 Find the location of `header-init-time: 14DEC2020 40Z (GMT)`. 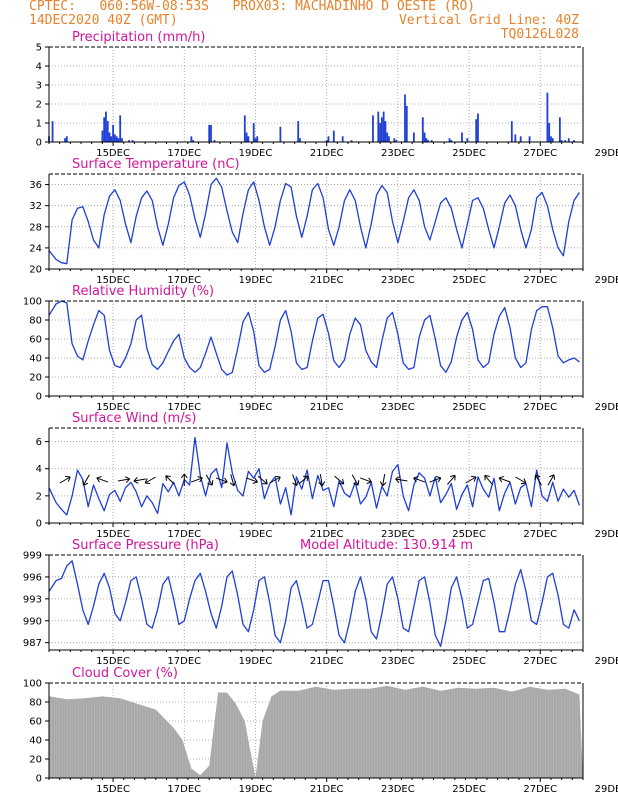

header-init-time: 14DEC2020 40Z (GMT) is located at coordinates (103, 20).